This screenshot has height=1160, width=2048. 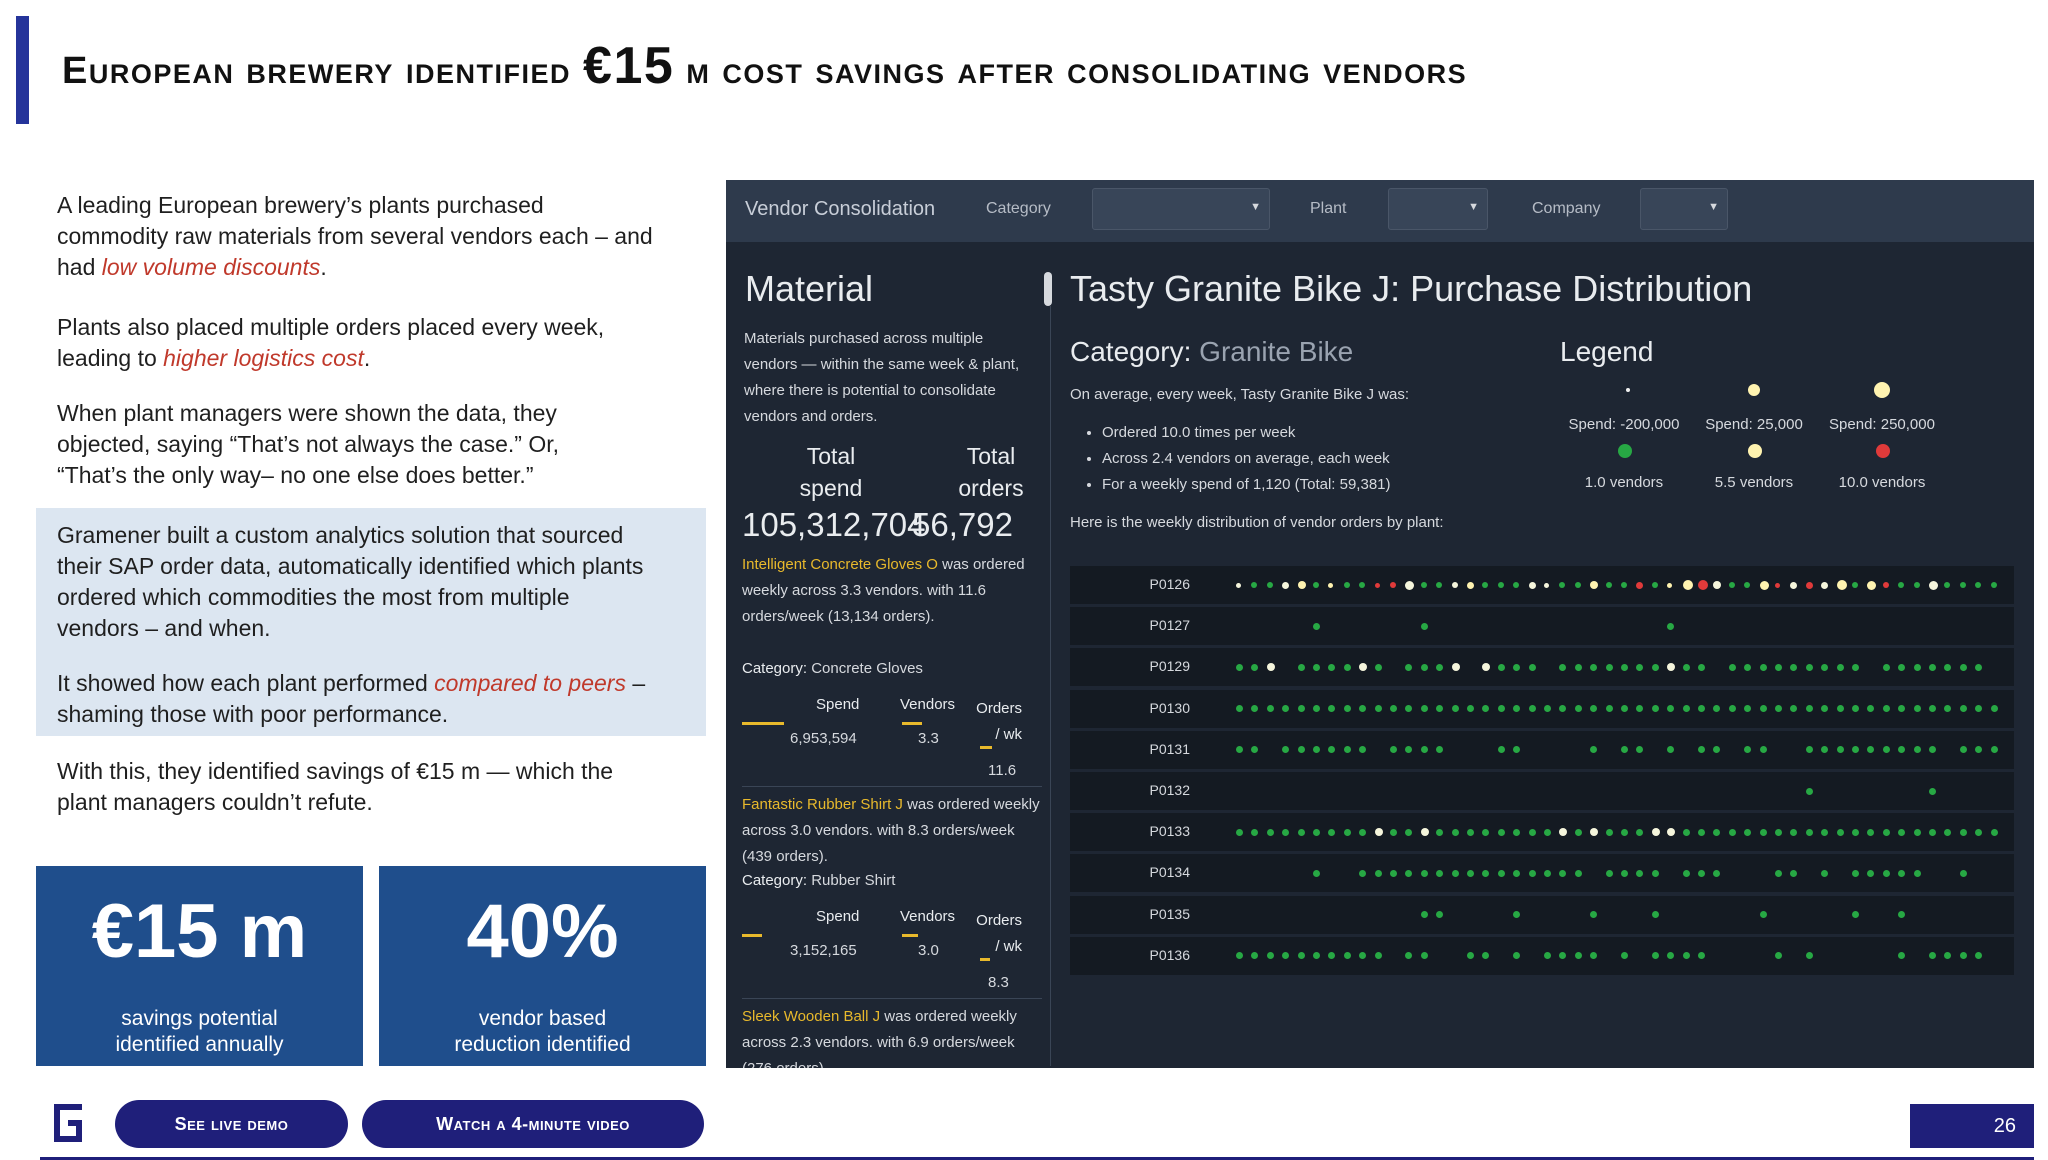 What do you see at coordinates (1684, 209) in the screenshot?
I see `company-select: ▼` at bounding box center [1684, 209].